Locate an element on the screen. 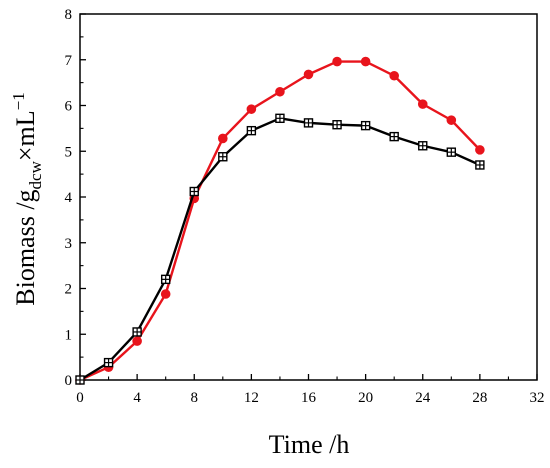 This screenshot has width=550, height=468. y-tick-label: 7 is located at coordinates (69, 61).